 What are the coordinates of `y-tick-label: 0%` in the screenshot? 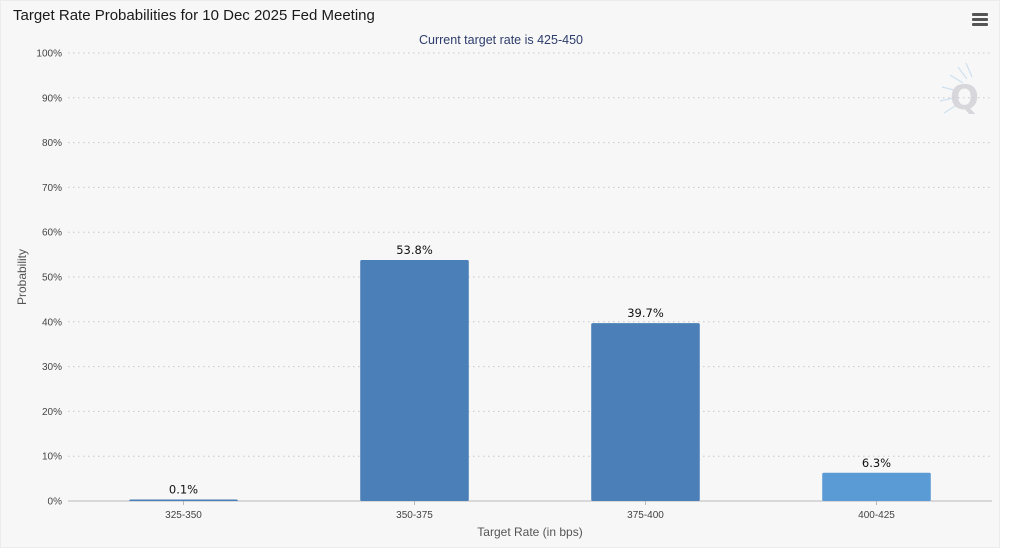 It's located at (55, 502).